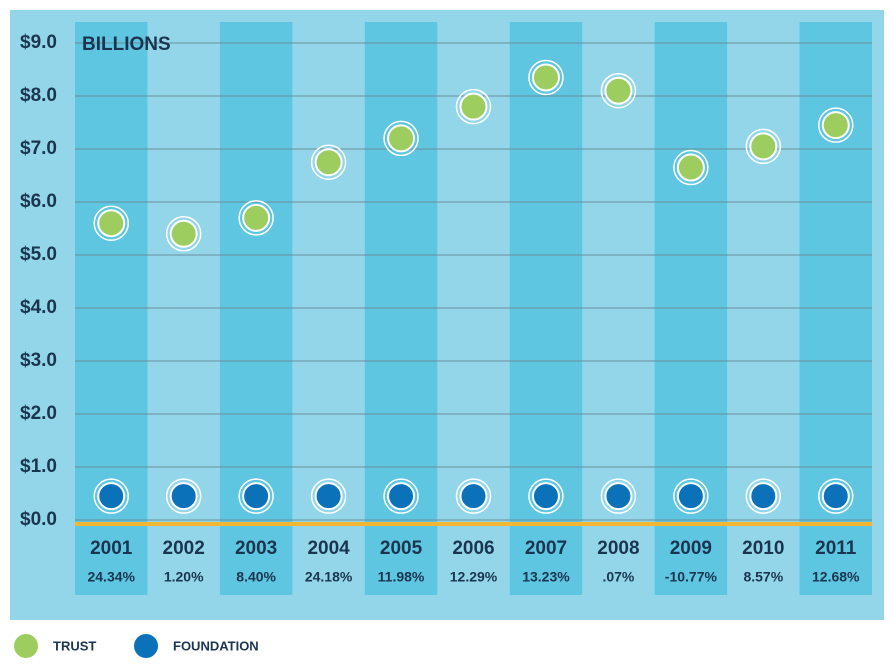 The height and width of the screenshot is (666, 894). Describe the element at coordinates (691, 548) in the screenshot. I see `x-tick-label: 2009` at that location.